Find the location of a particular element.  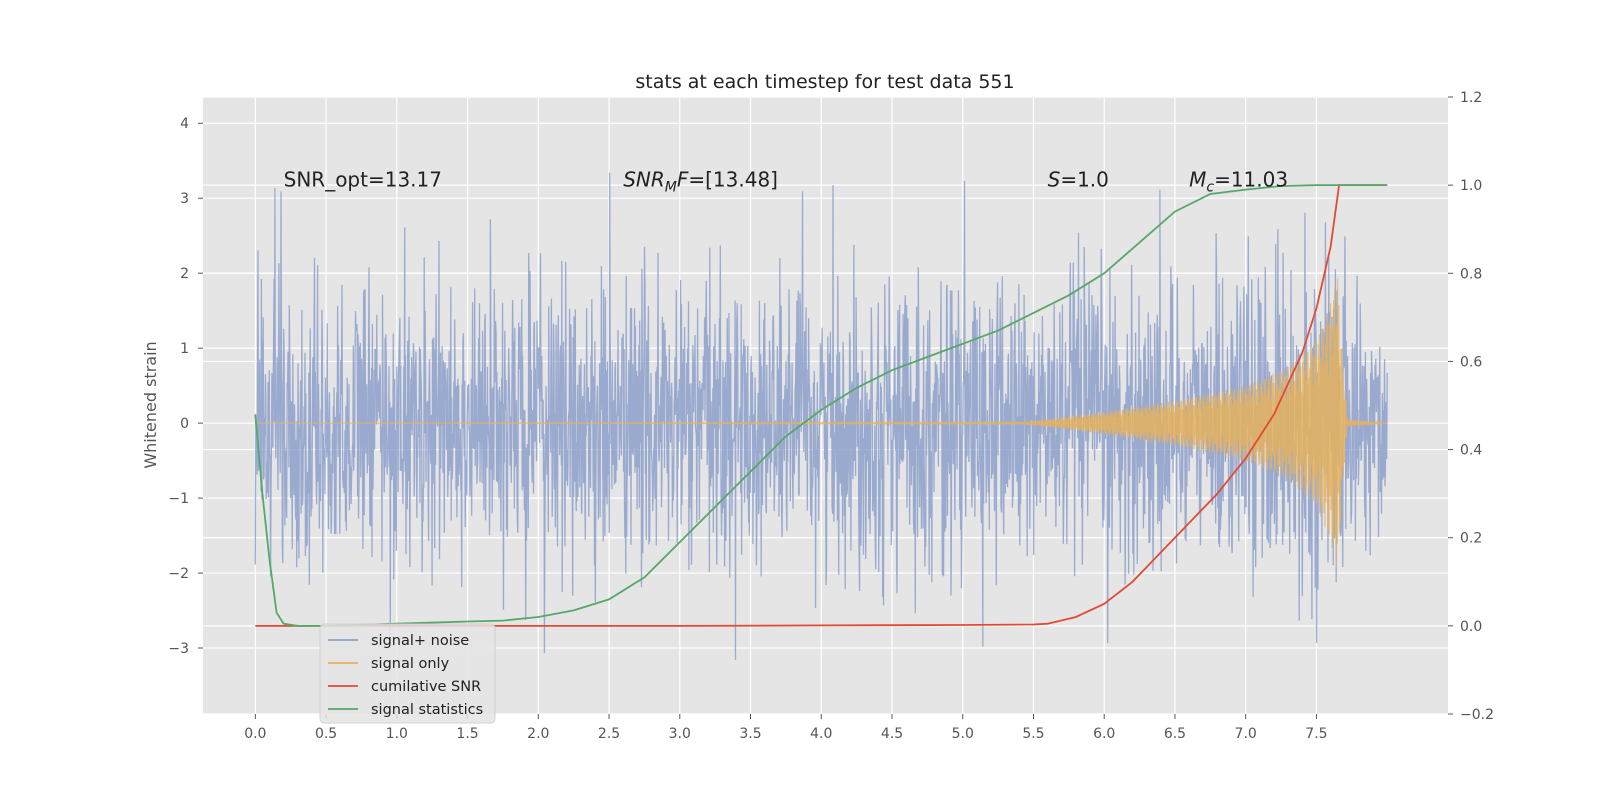

y2-tick-label: −0.2 is located at coordinates (1477, 715).